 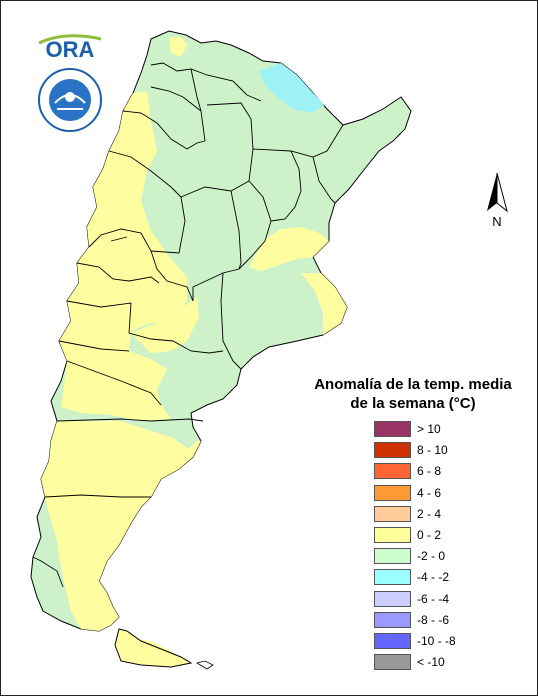 I want to click on north-label: N, so click(x=497, y=221).